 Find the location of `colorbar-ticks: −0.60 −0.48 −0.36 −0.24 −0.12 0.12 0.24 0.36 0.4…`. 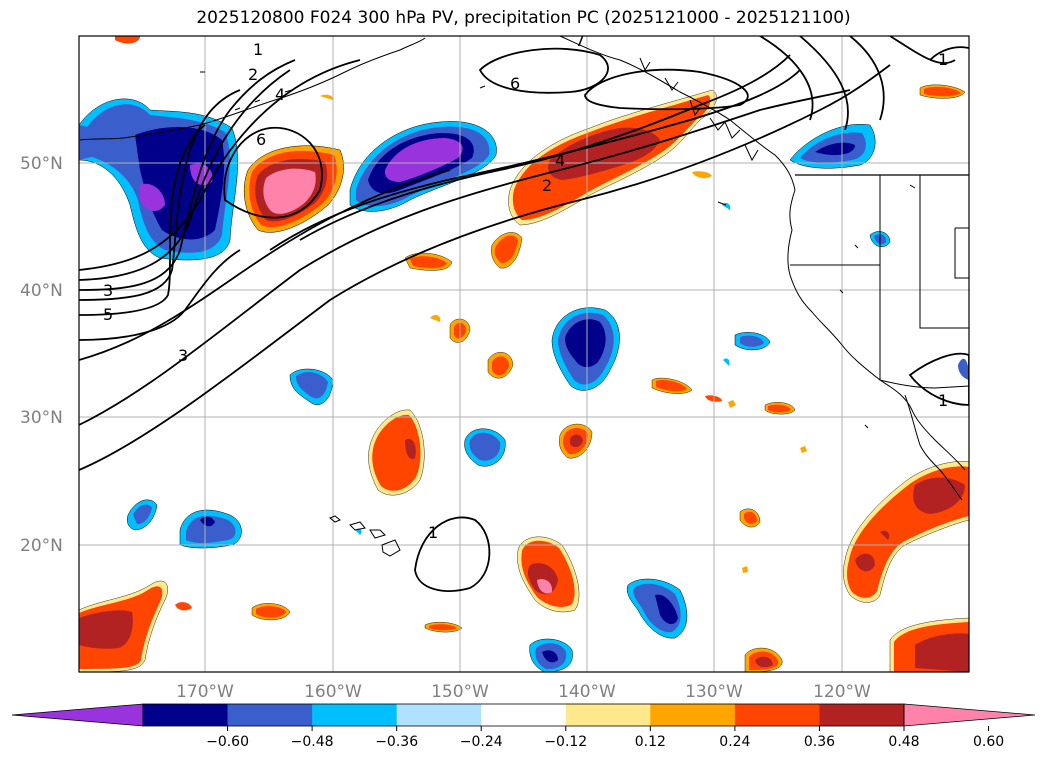

colorbar-ticks: −0.60 −0.48 −0.36 −0.24 −0.12 0.12 0.24 0.36 0.4… is located at coordinates (605, 738).